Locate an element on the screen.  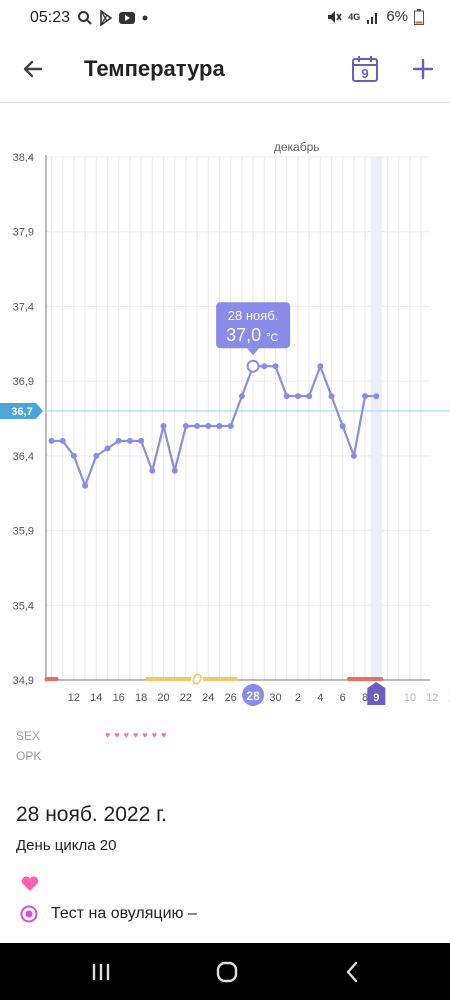
cycle-bands is located at coordinates (214, 679).